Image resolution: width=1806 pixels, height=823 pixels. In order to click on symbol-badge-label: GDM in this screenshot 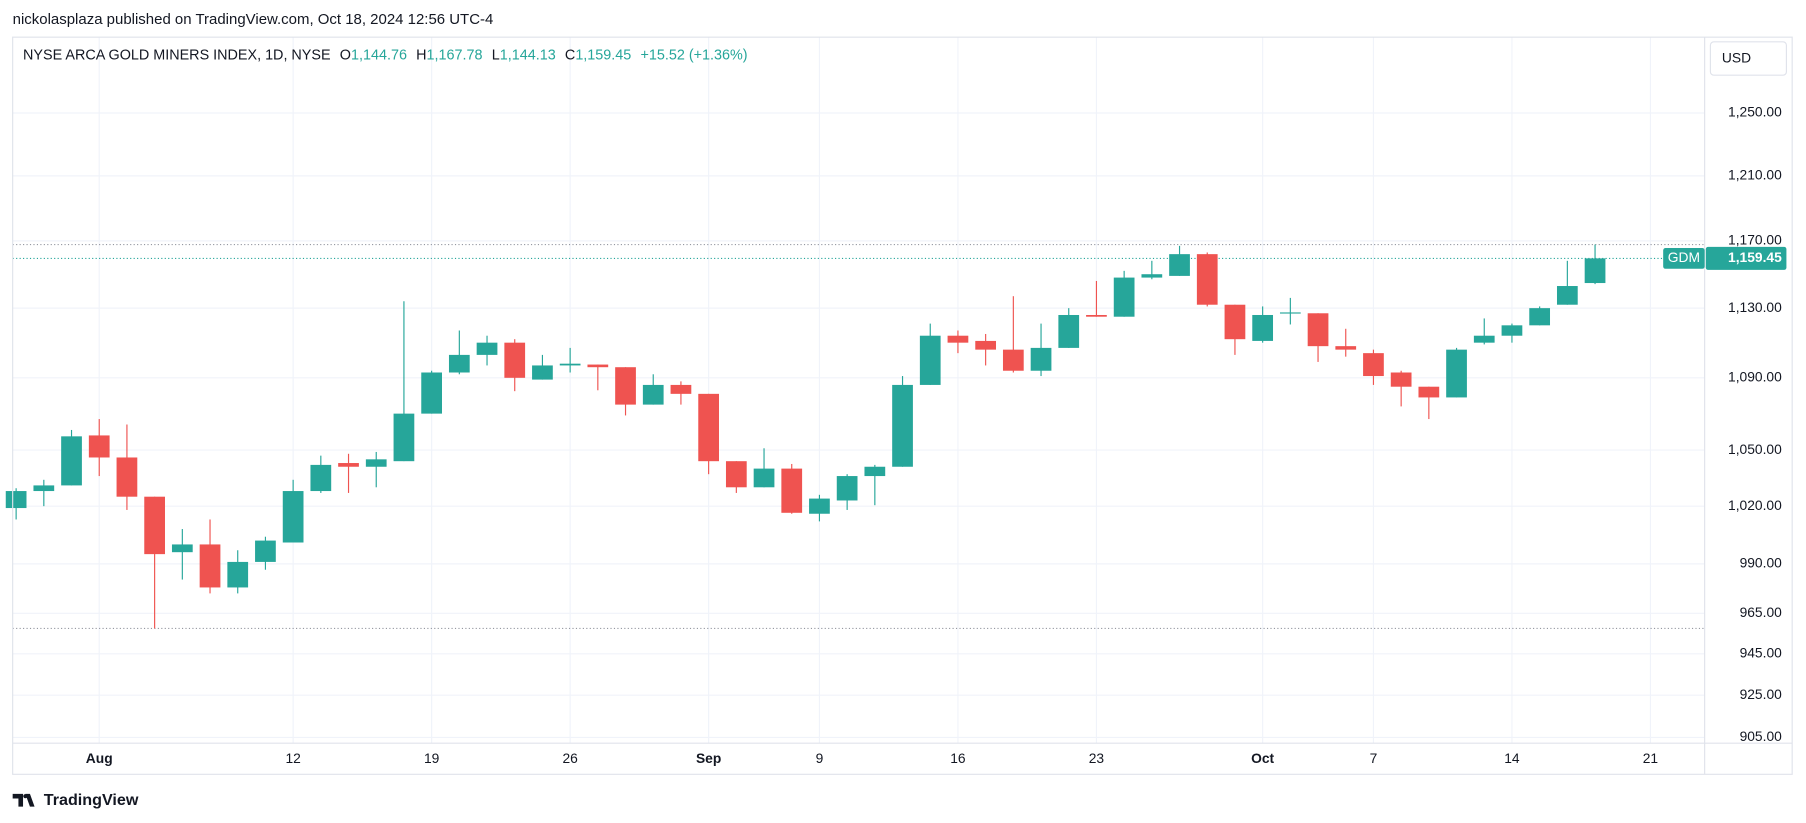, I will do `click(1684, 257)`.